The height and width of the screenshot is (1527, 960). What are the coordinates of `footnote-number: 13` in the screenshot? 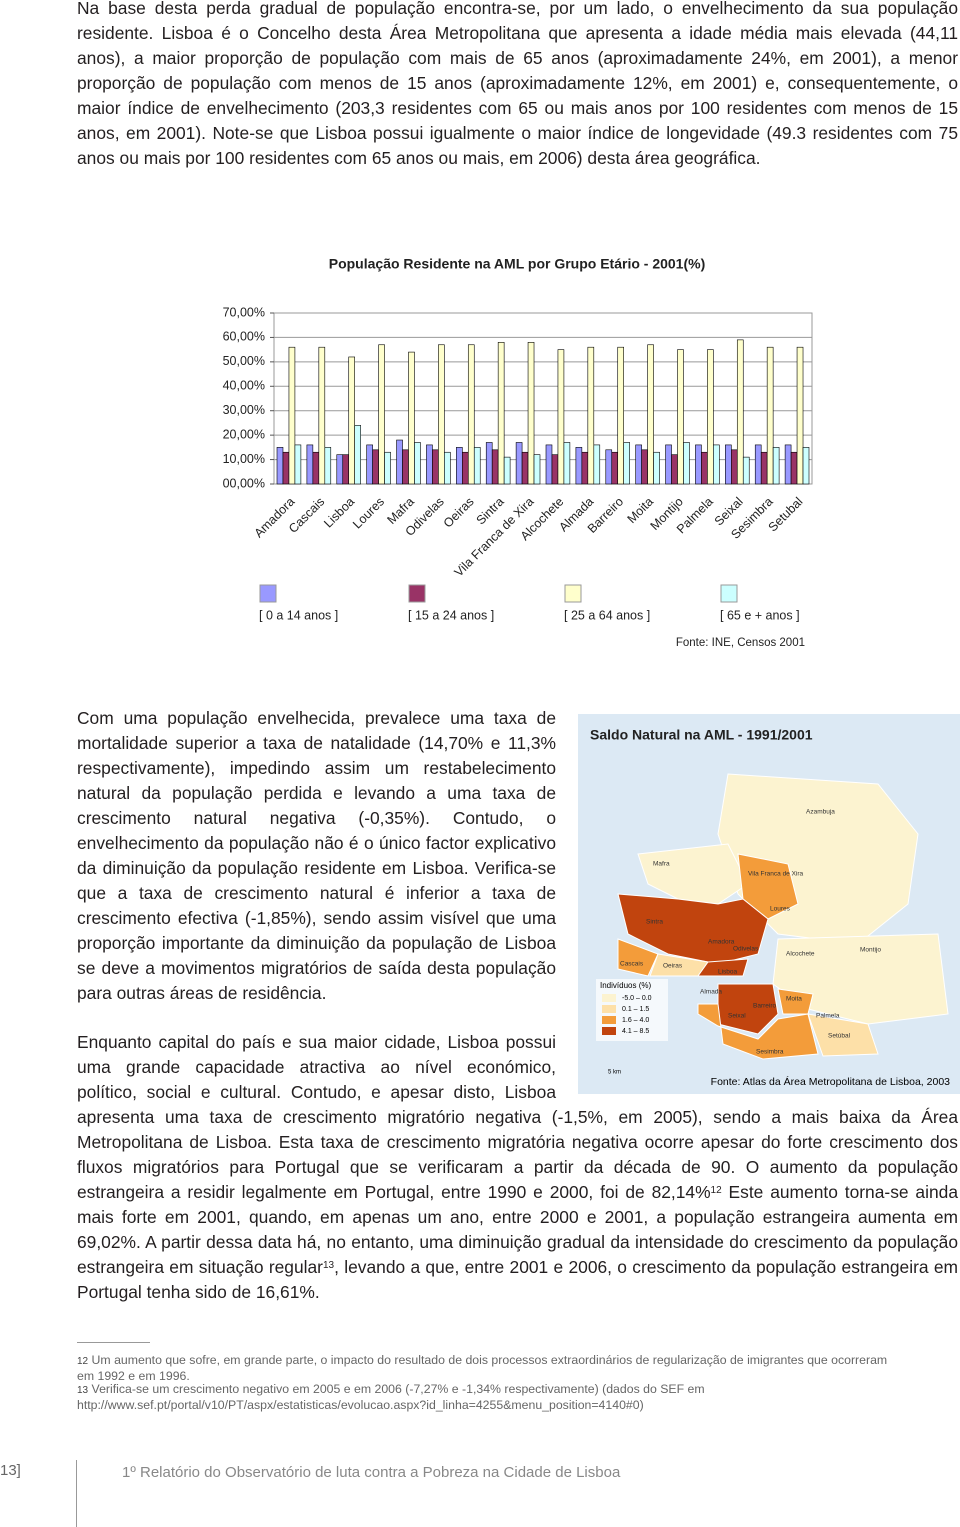 It's located at (83, 1390).